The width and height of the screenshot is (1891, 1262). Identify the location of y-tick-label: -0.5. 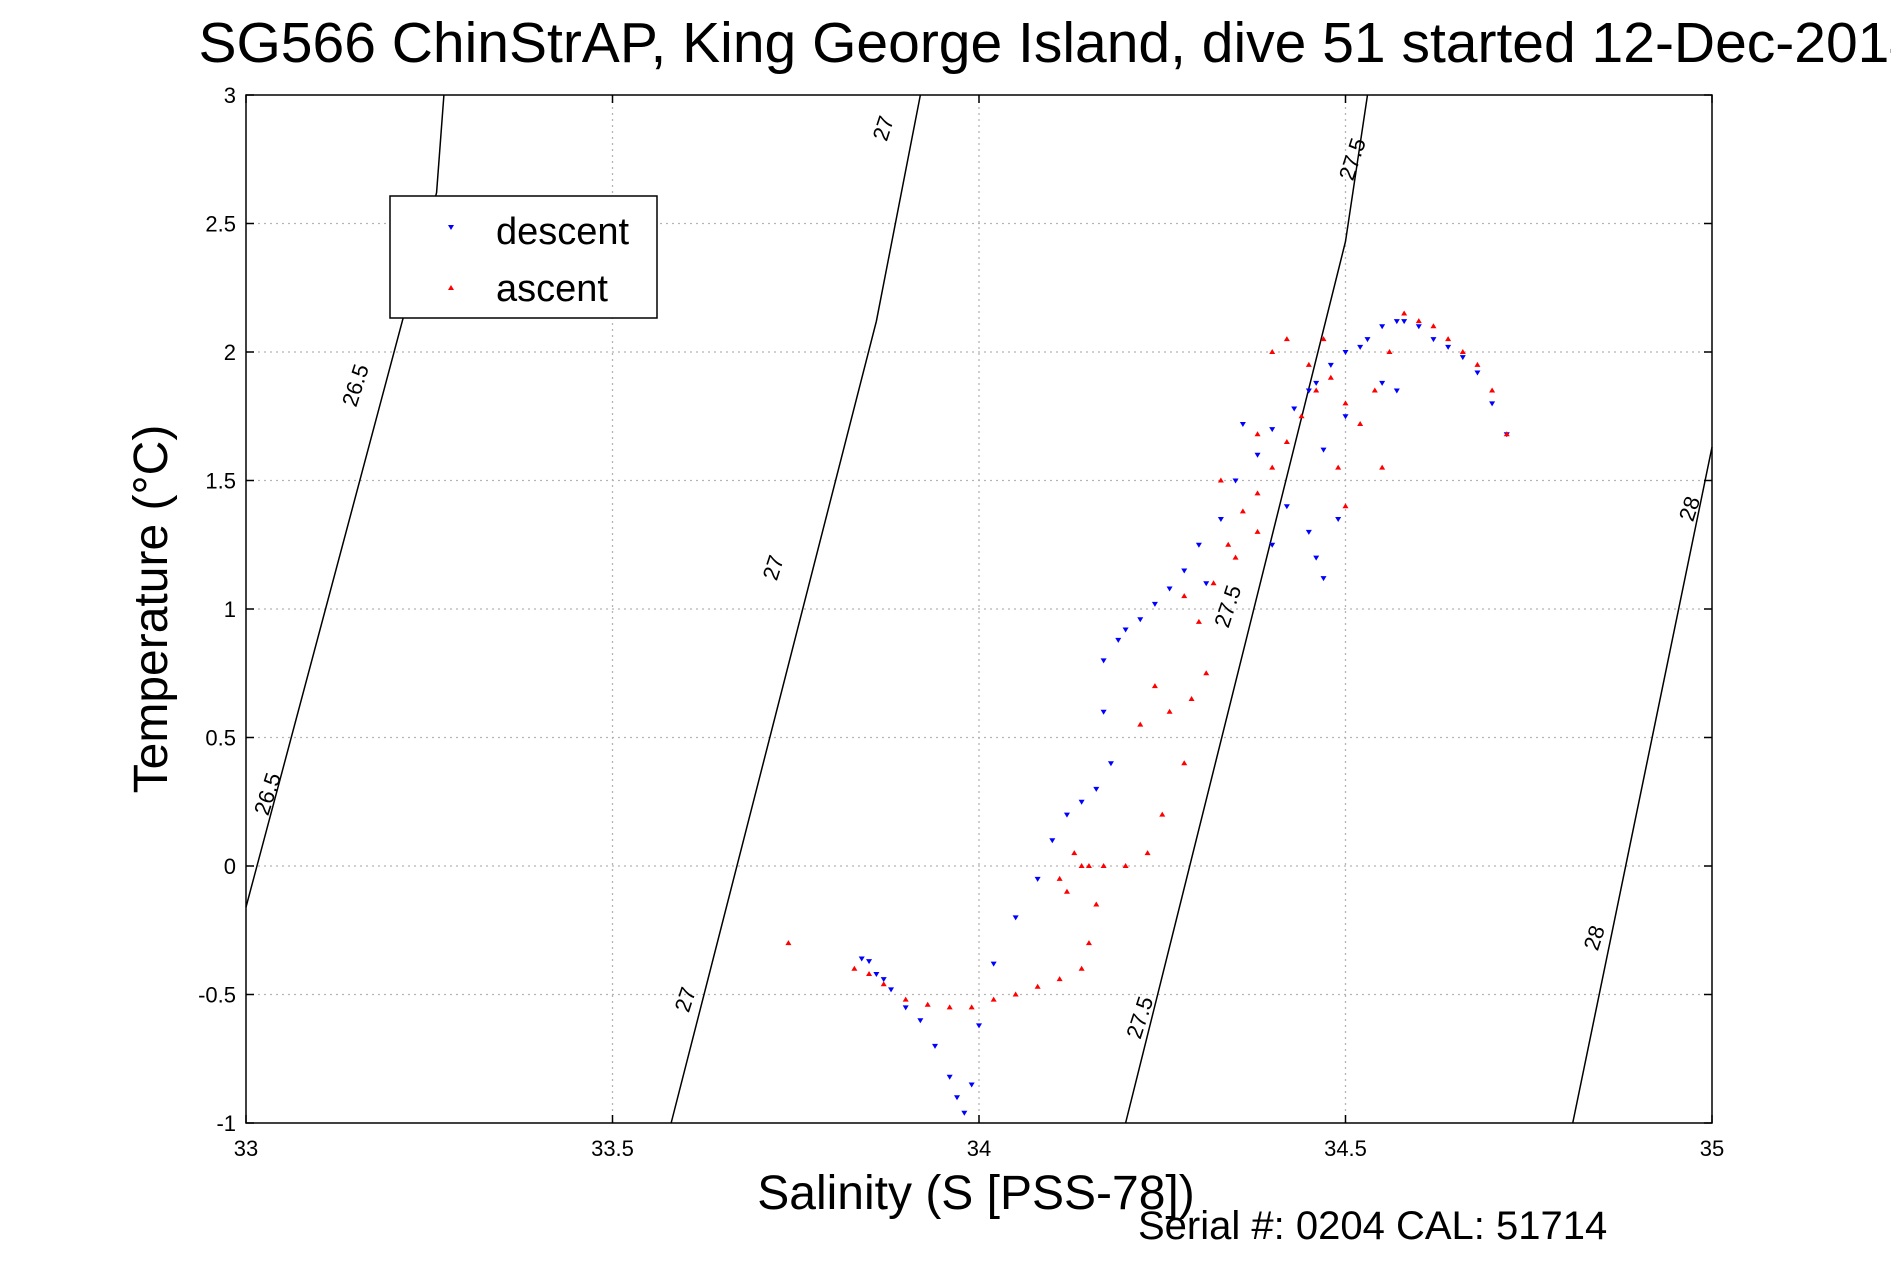
(217, 995).